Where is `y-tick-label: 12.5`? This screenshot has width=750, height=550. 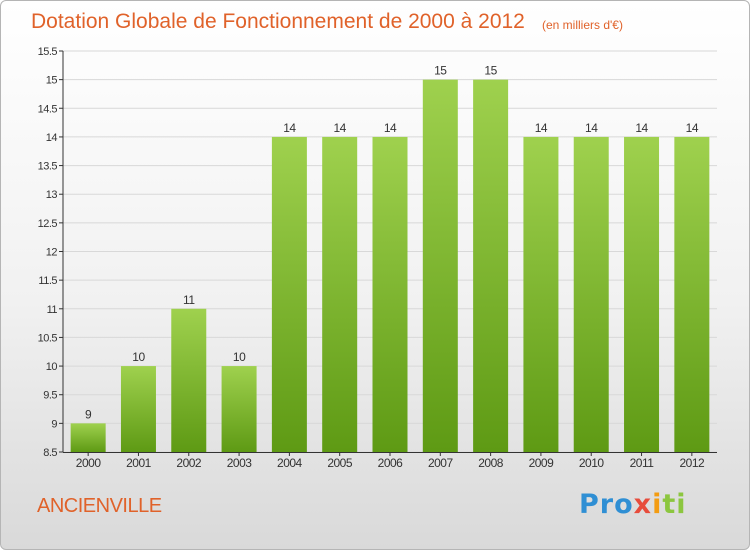
y-tick-label: 12.5 is located at coordinates (48, 224).